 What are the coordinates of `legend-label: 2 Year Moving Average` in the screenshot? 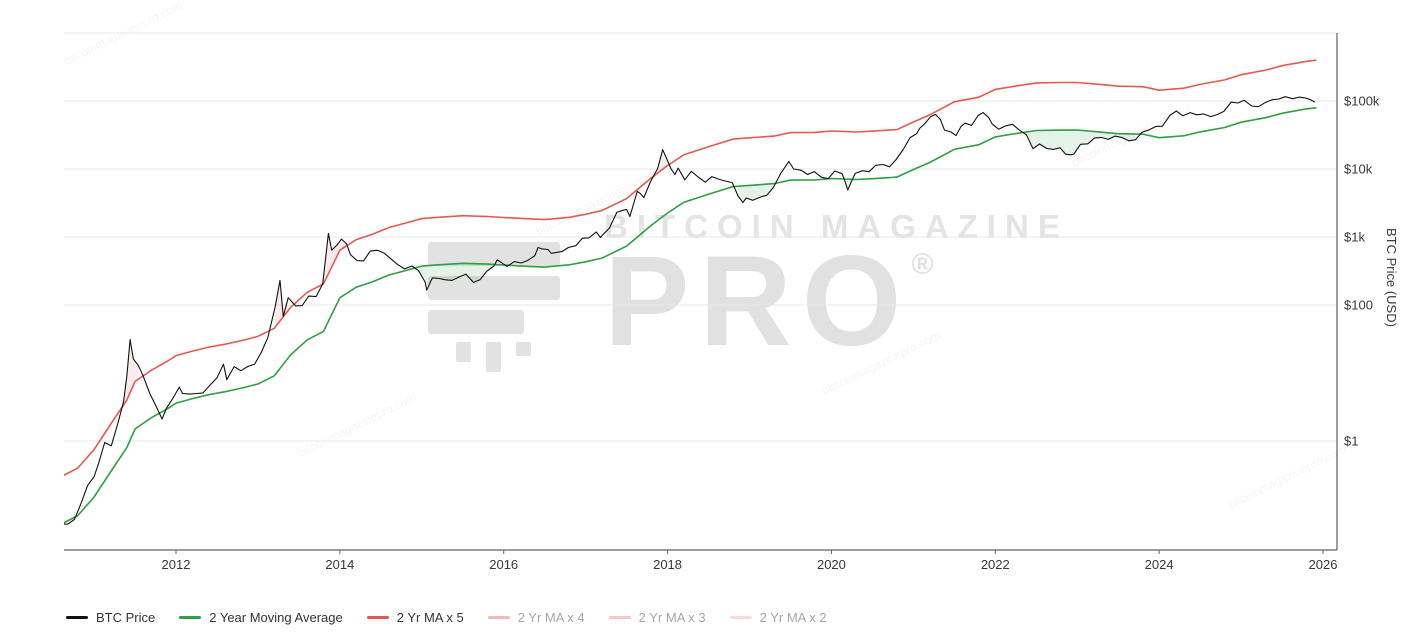 It's located at (276, 617).